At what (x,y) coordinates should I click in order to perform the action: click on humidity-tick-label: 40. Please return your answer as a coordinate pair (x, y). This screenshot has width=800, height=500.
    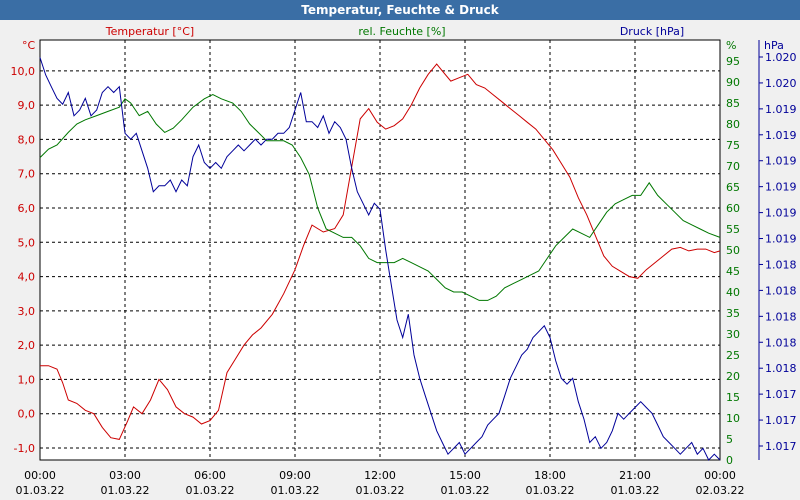
    Looking at the image, I should click on (733, 292).